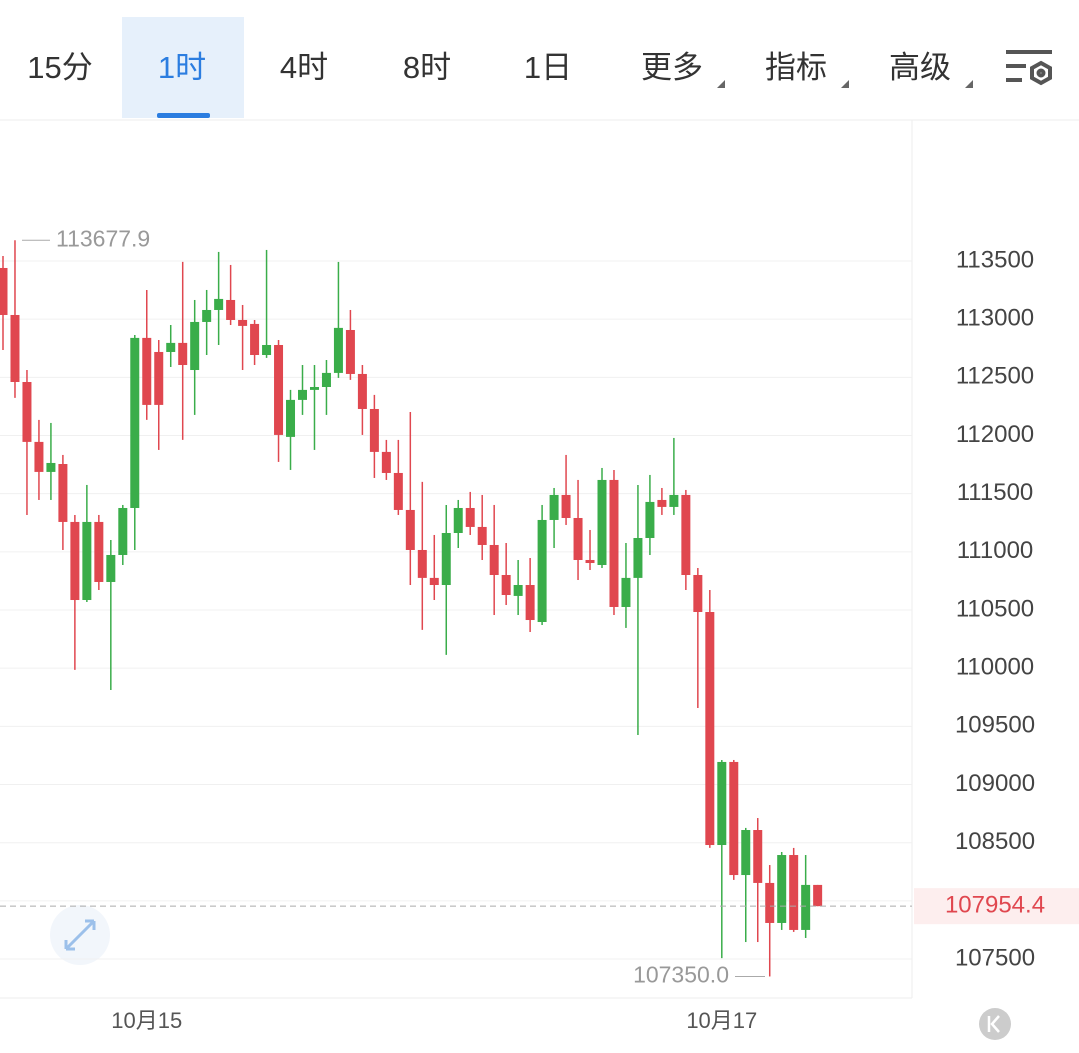 This screenshot has height=1053, width=1079. I want to click on tab: 更多, so click(672, 67).